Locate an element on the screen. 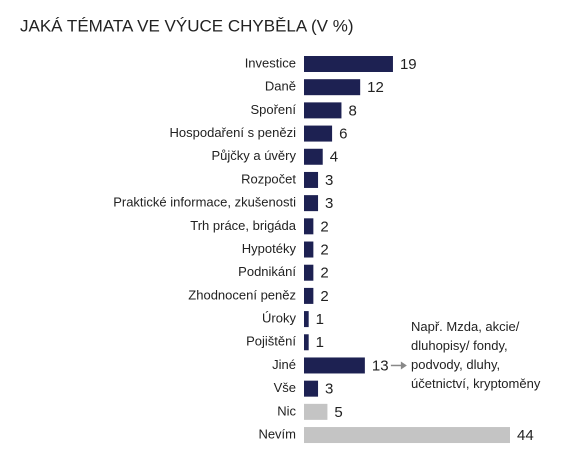  annotation-text: Např. Mzda, akcie/ is located at coordinates (465, 326).